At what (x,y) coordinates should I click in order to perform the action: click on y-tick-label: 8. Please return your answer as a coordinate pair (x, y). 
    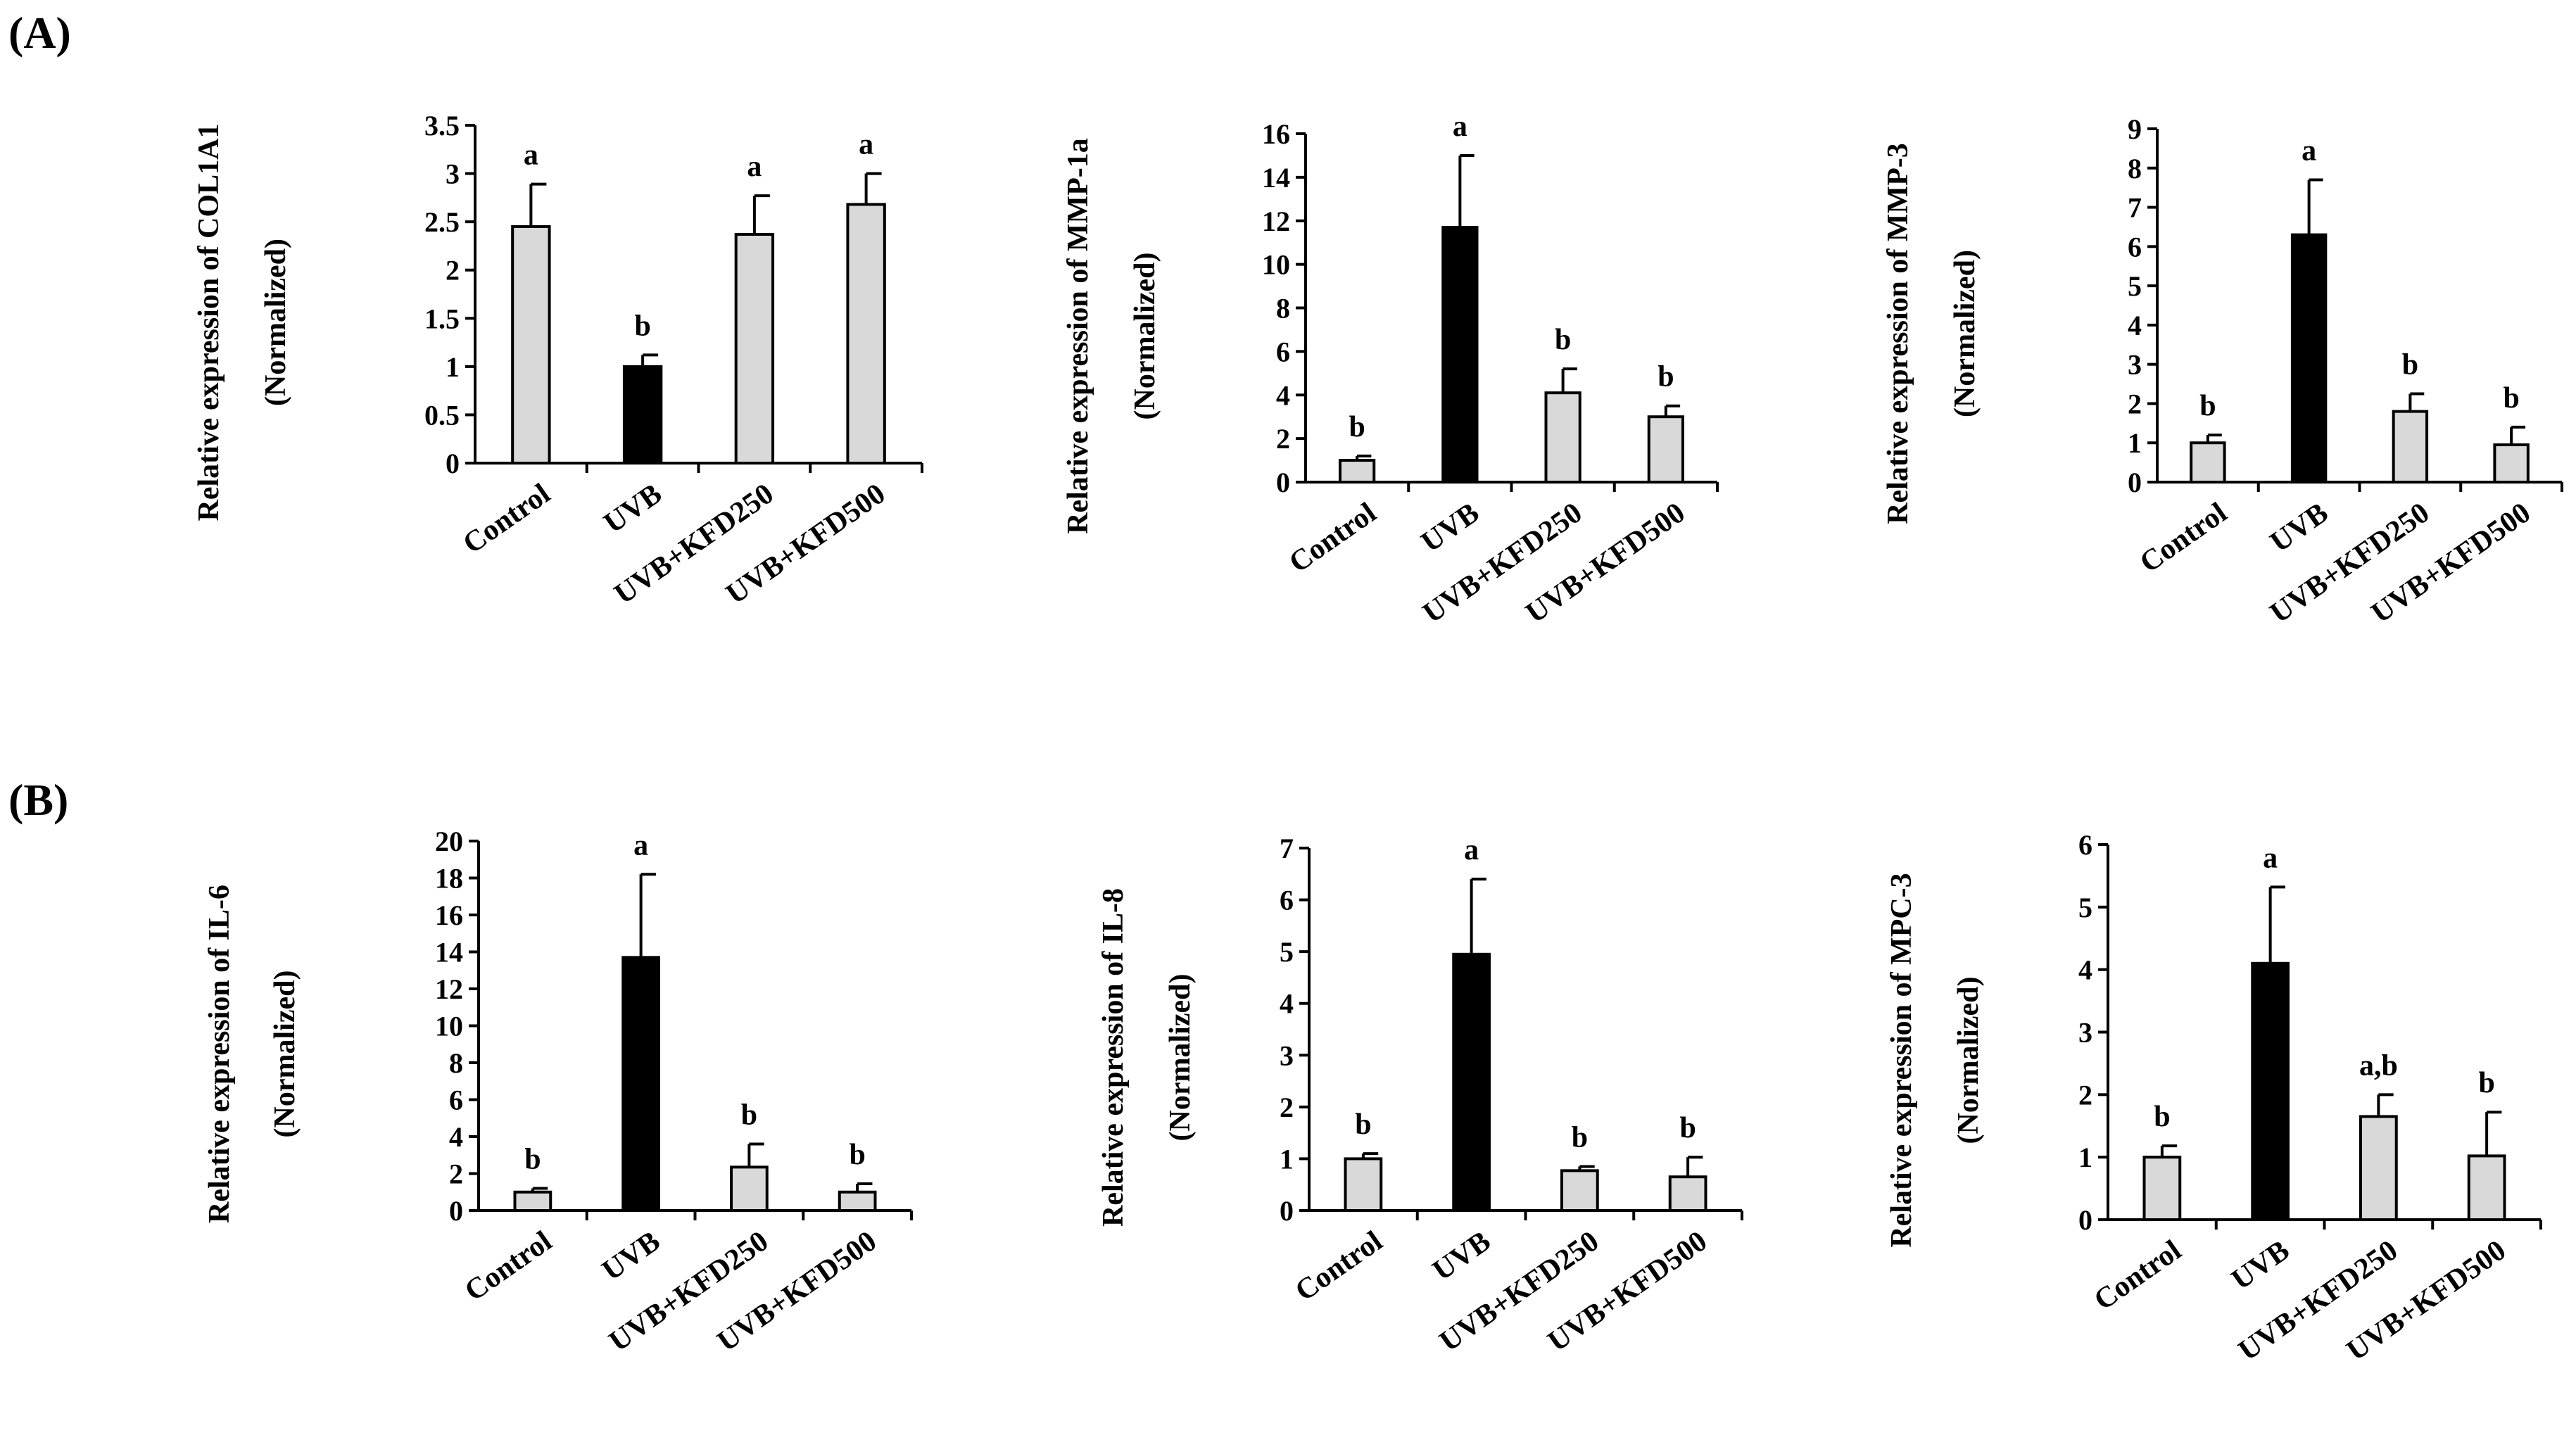
    Looking at the image, I should click on (456, 1063).